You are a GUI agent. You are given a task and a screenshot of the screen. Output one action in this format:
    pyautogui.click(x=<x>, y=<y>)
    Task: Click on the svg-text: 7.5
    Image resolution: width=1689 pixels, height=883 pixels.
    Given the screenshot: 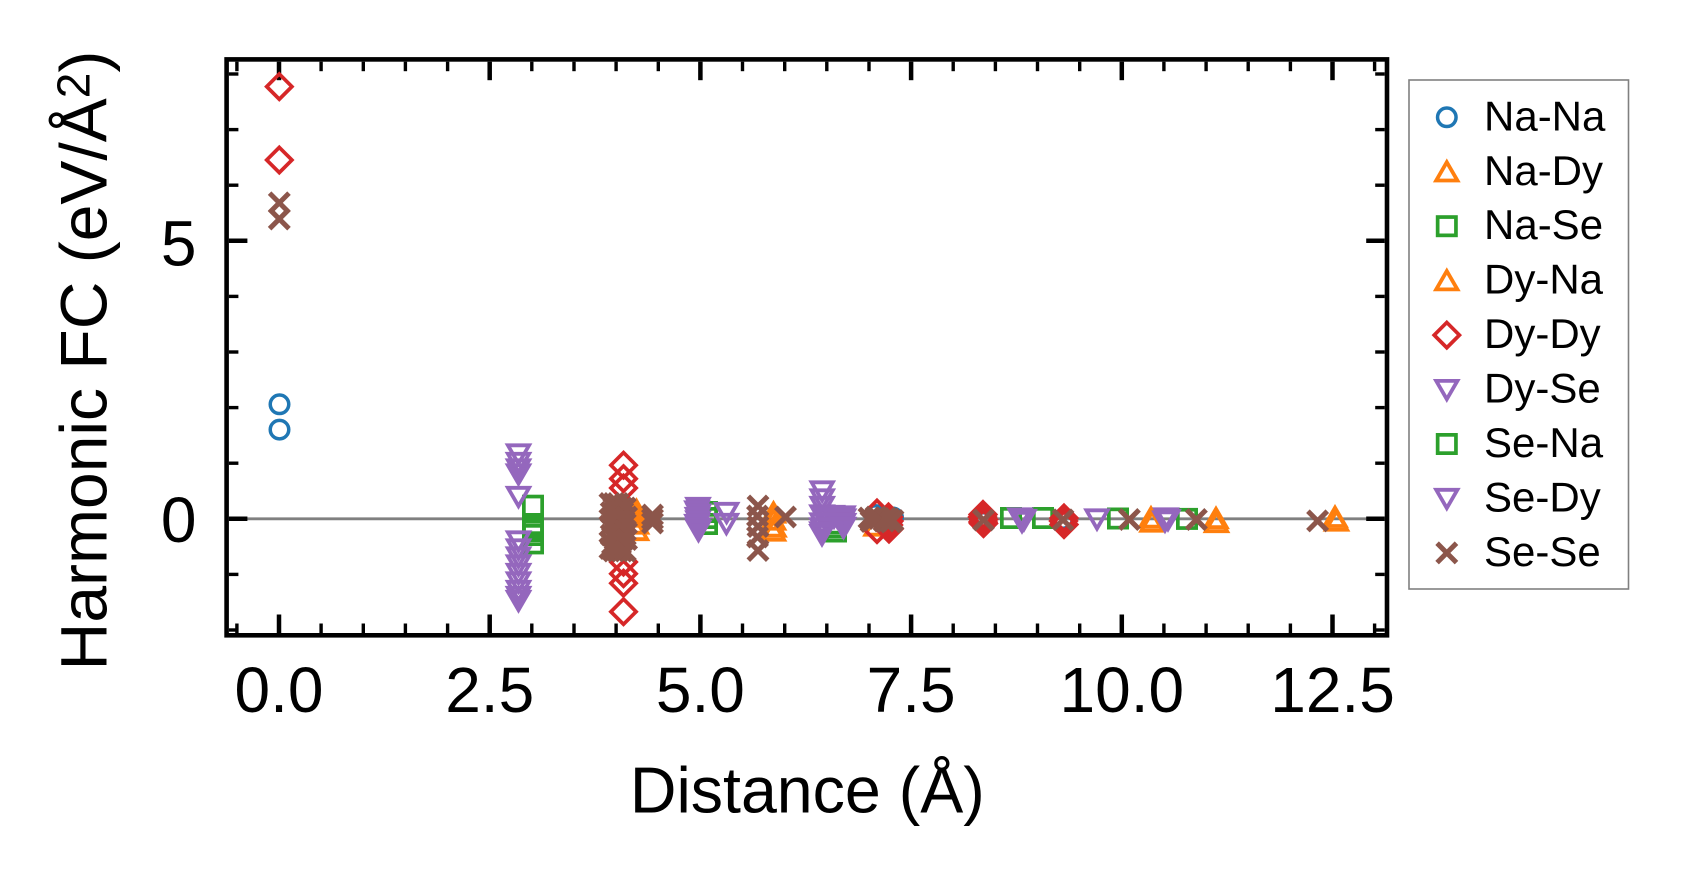 What is the action you would take?
    pyautogui.click(x=911, y=690)
    